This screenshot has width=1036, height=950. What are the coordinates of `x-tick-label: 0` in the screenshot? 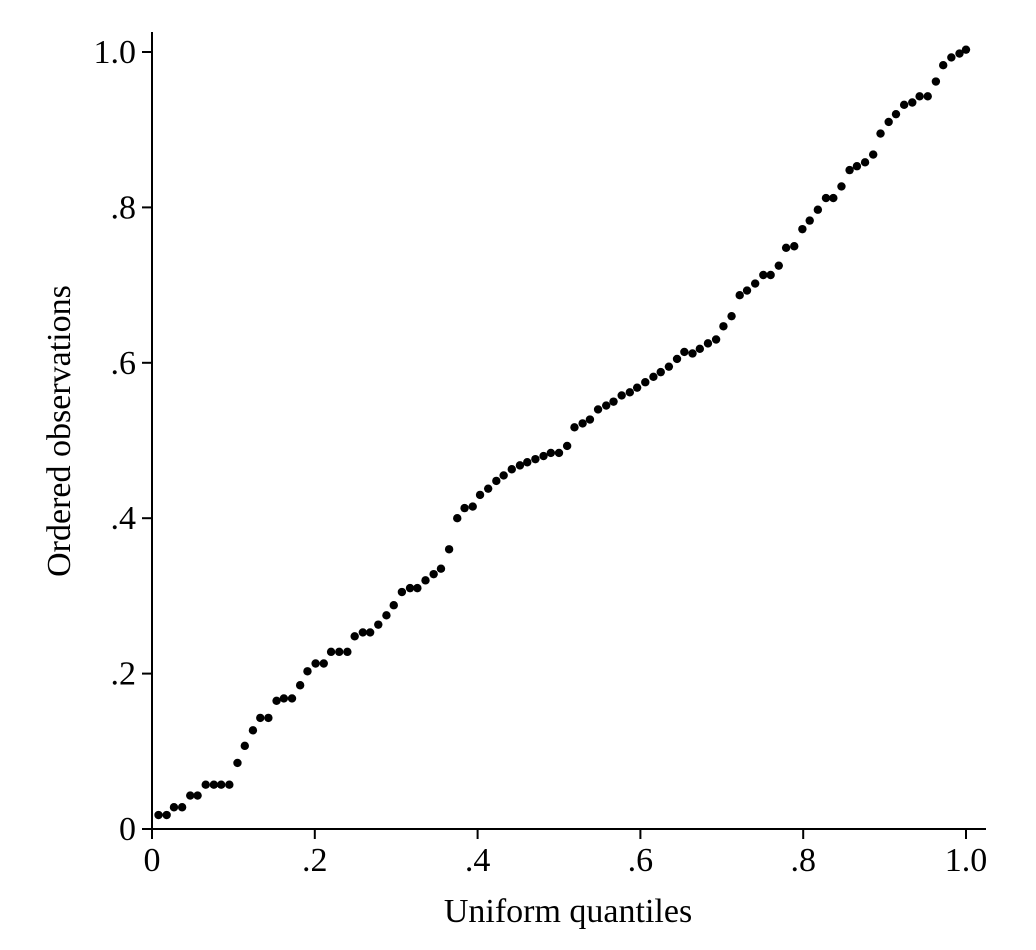 It's located at (152, 860).